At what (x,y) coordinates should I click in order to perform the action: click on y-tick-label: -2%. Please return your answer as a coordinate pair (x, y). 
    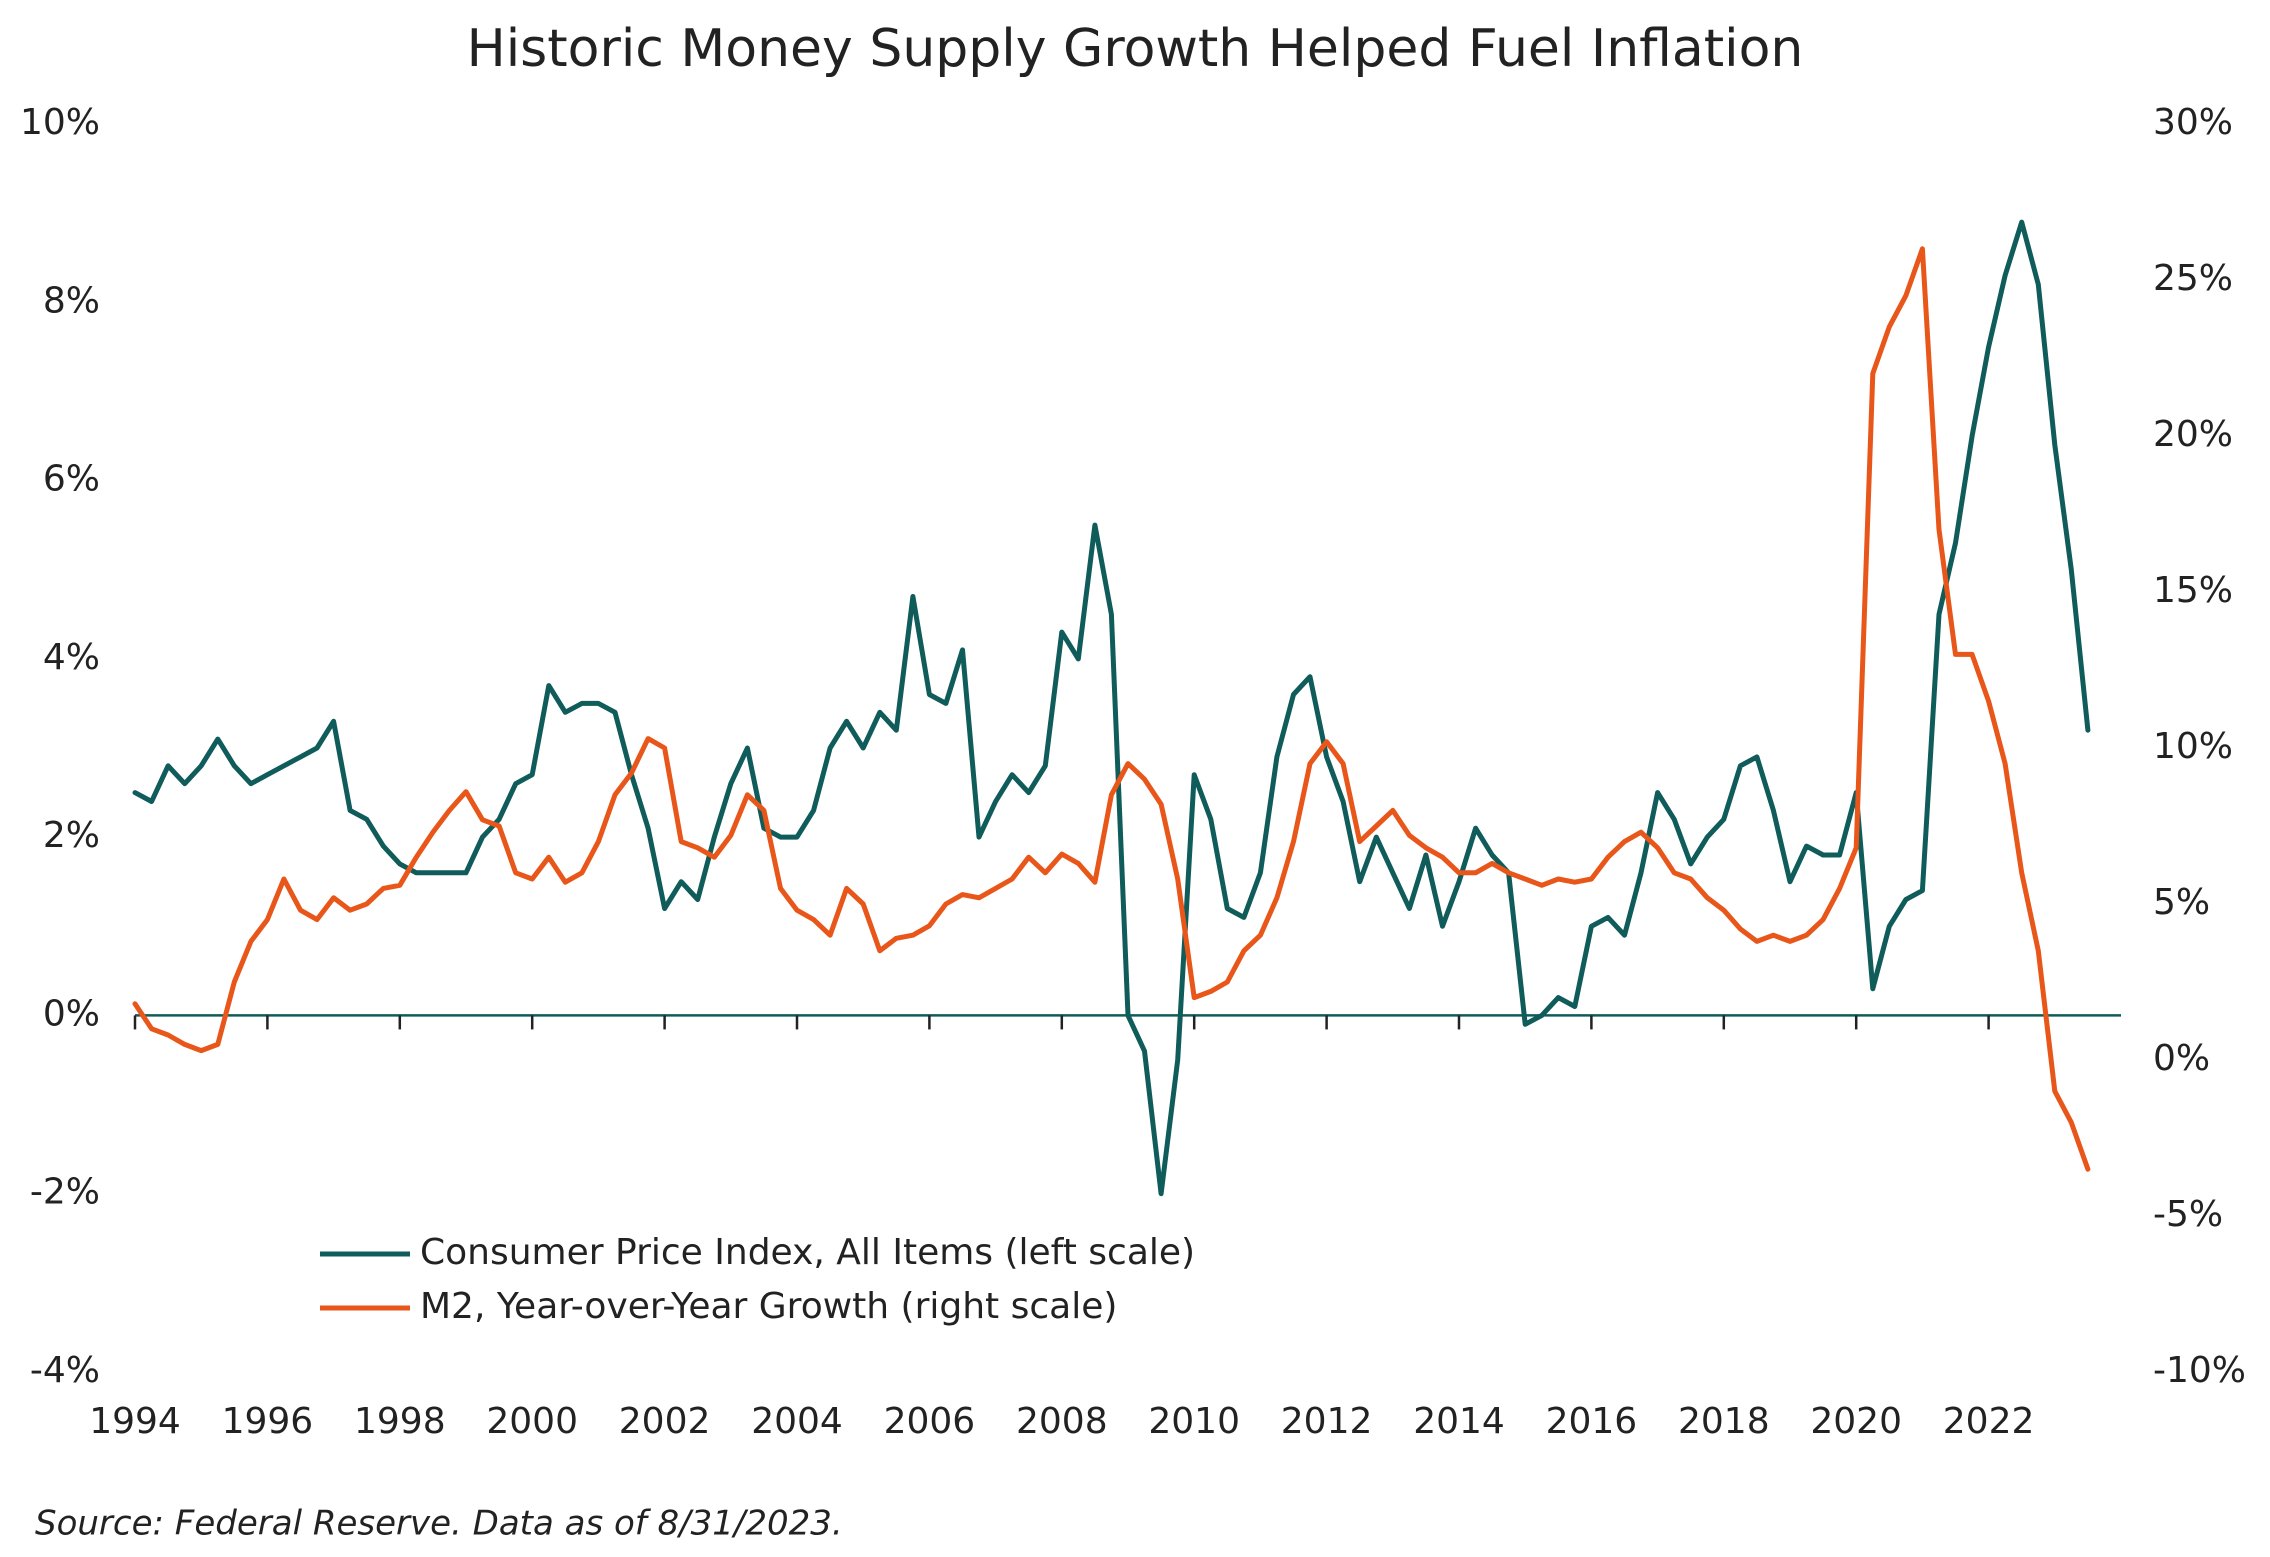
    Looking at the image, I should click on (65, 1192).